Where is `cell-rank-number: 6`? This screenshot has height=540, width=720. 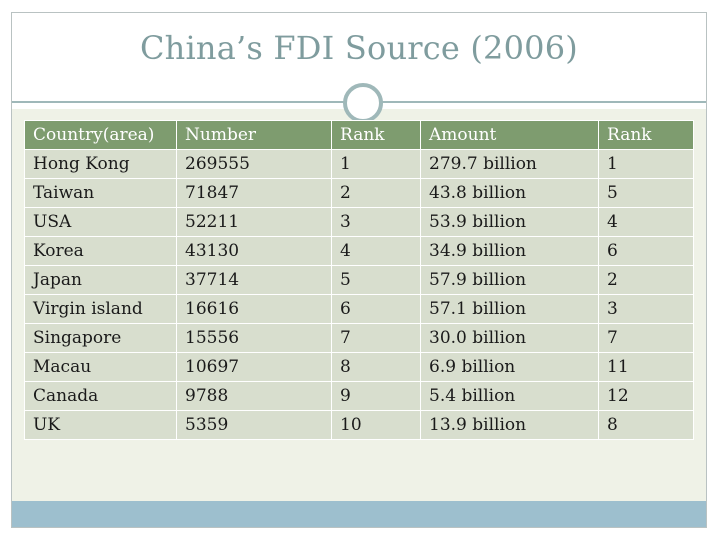 cell-rank-number: 6 is located at coordinates (376, 309).